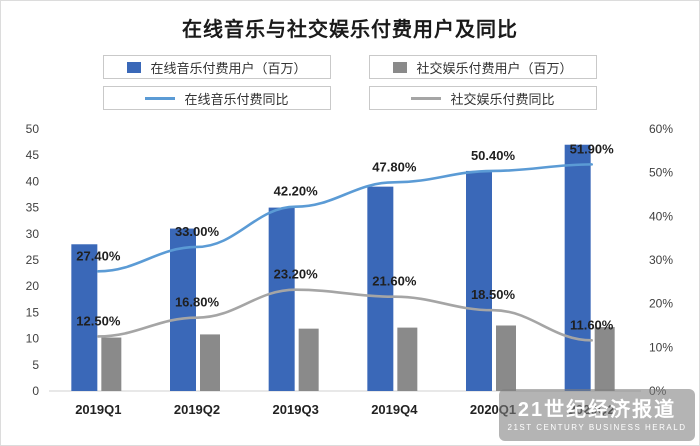  What do you see at coordinates (661, 347) in the screenshot?
I see `right-axis-tick: 10%` at bounding box center [661, 347].